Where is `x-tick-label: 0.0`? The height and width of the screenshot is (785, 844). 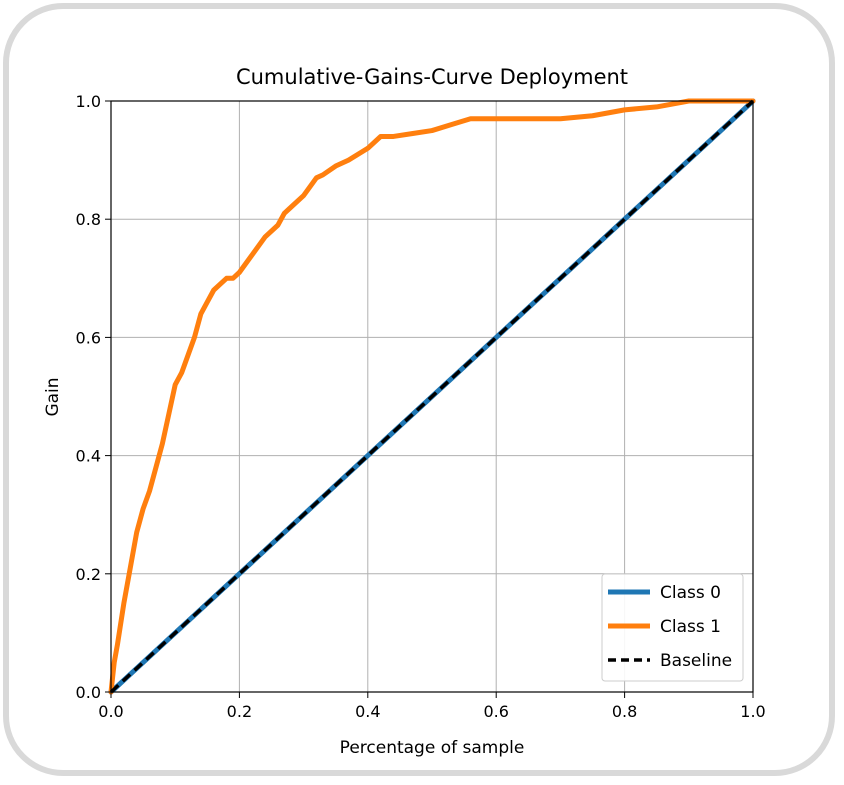
x-tick-label: 0.0 is located at coordinates (110, 711).